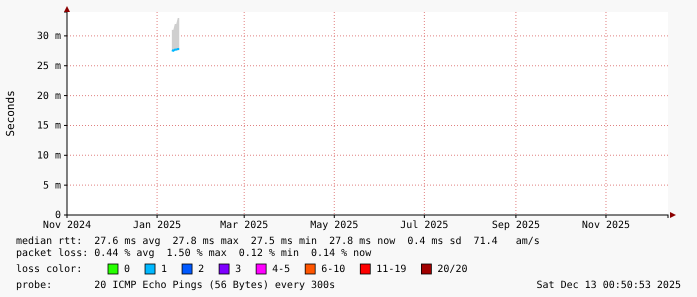 Image resolution: width=697 pixels, height=297 pixels. I want to click on text: 6-10, so click(333, 269).